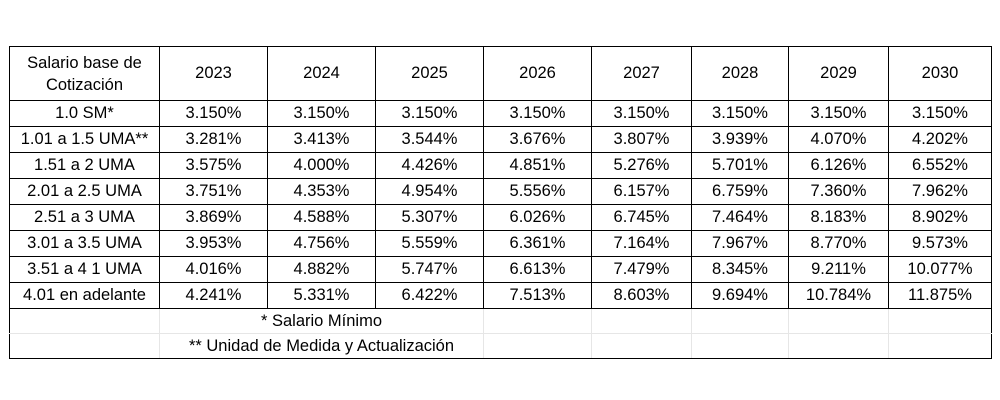 The height and width of the screenshot is (400, 1000). I want to click on salary-base-header: Salario base de Cotización, so click(84, 73).